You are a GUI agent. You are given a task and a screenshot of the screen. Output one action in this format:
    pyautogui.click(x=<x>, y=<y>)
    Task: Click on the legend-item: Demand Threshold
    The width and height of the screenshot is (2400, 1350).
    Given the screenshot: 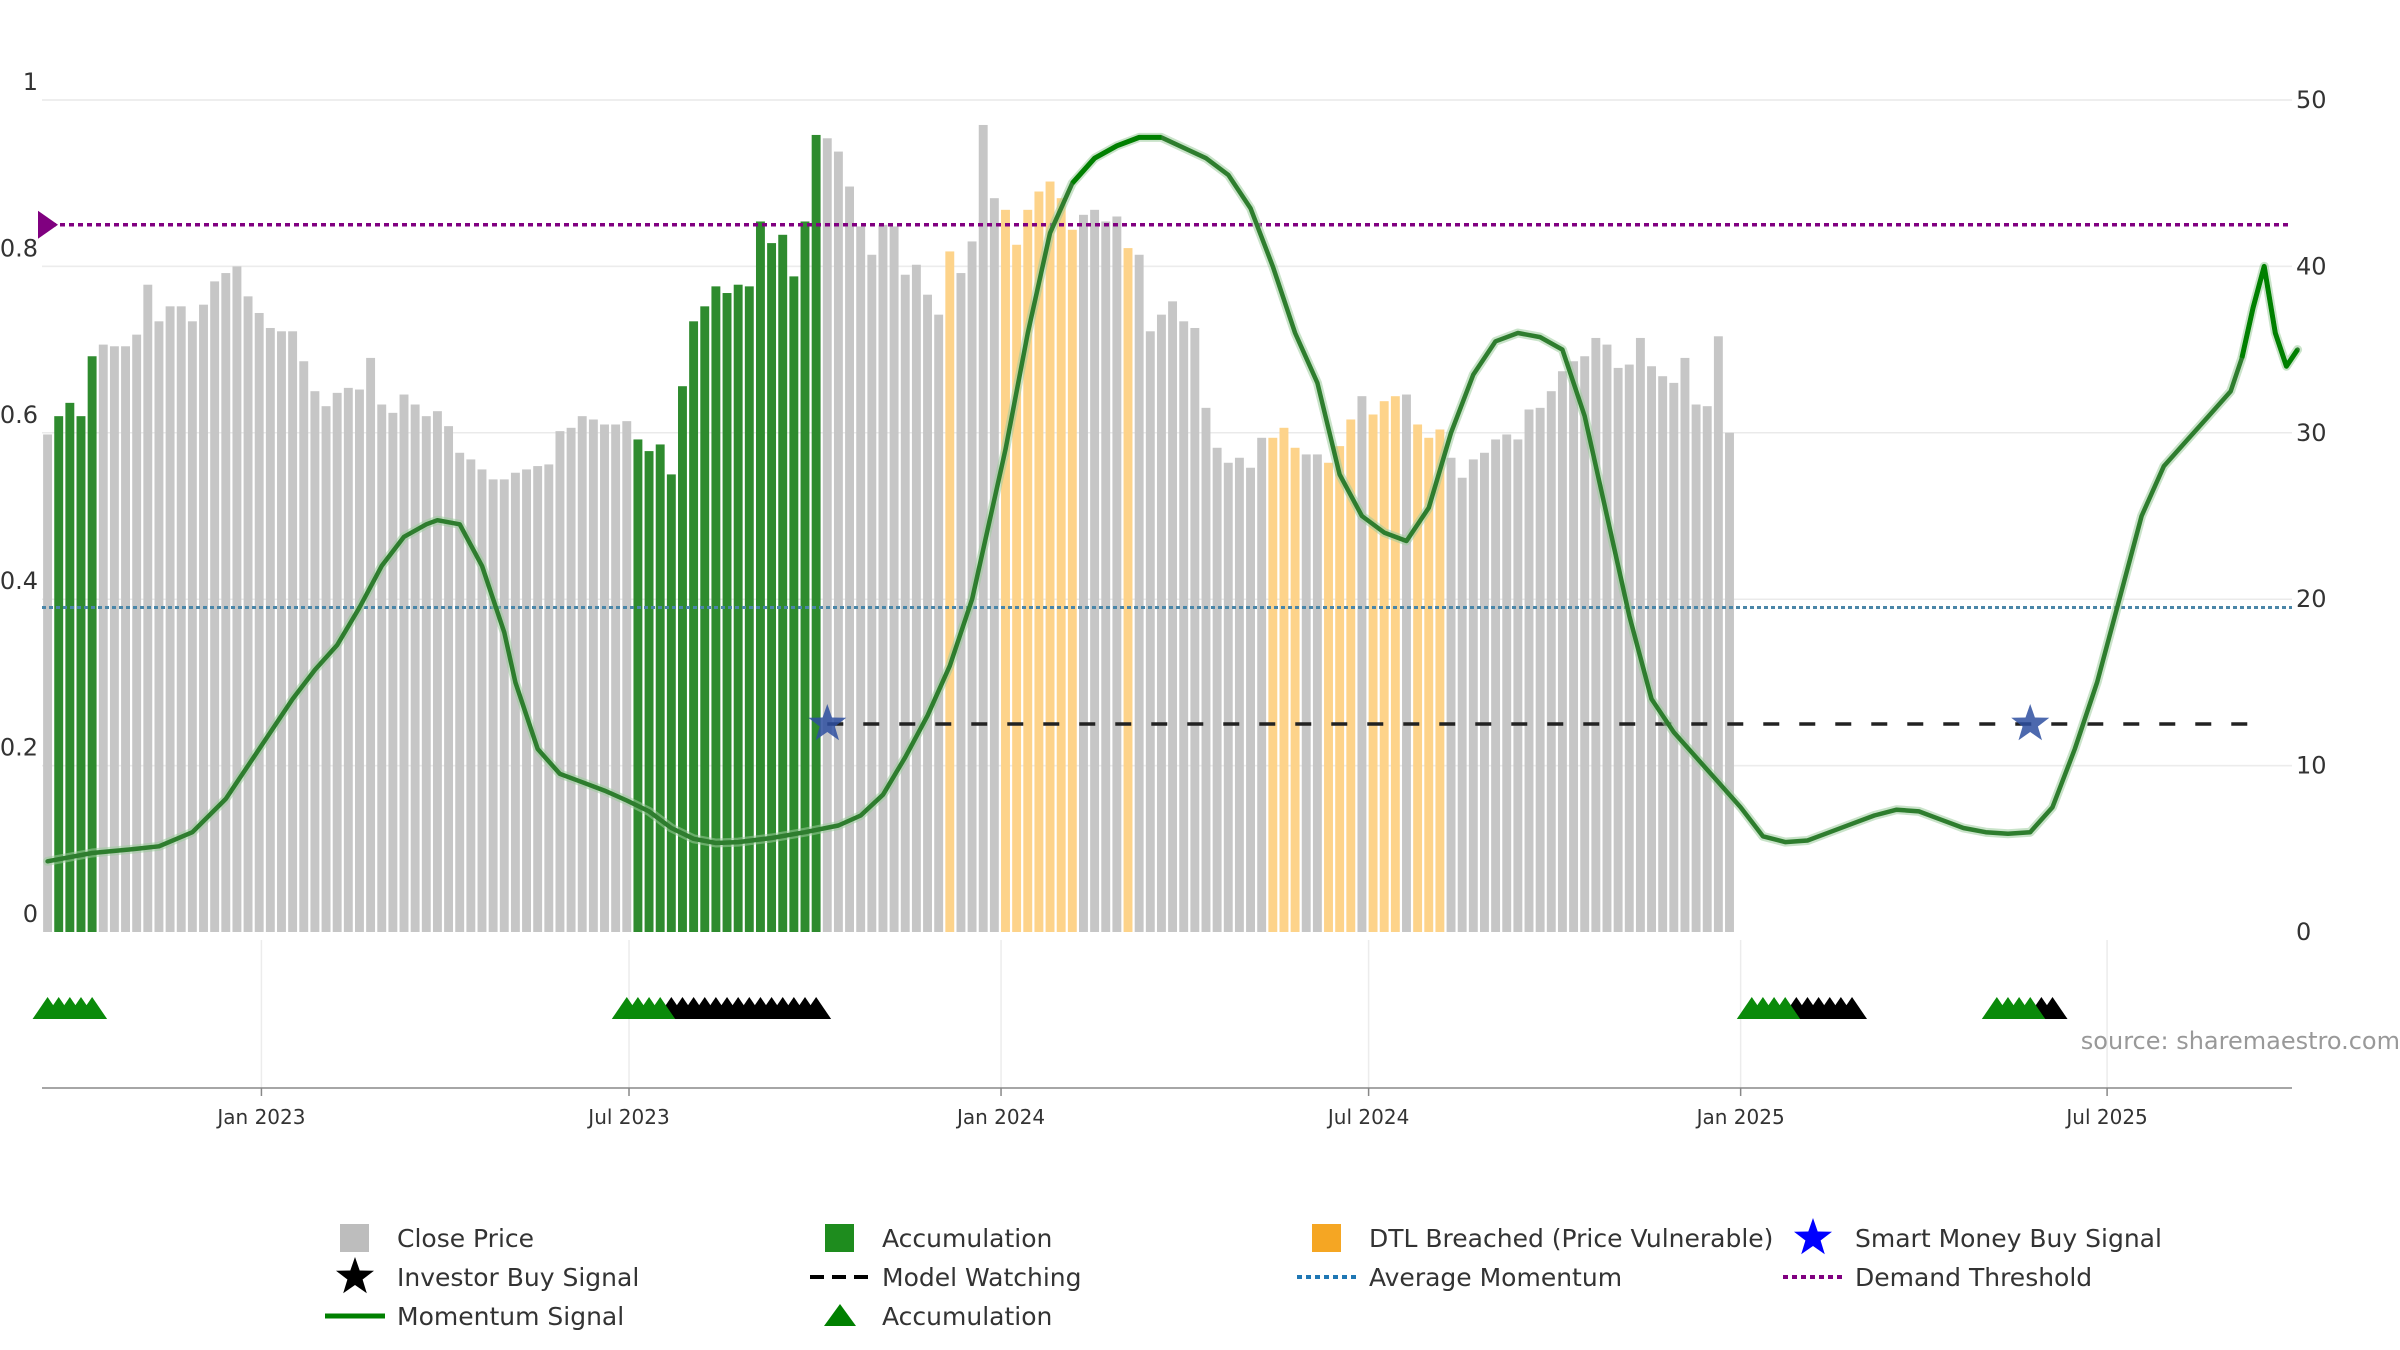 What is the action you would take?
    pyautogui.click(x=1937, y=1277)
    